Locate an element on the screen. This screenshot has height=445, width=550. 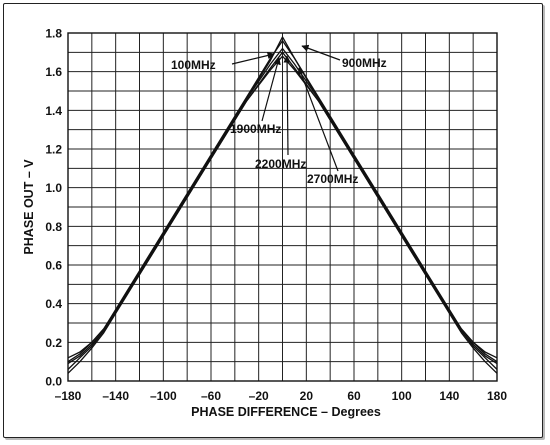
annotation-arrow-2200mhz is located at coordinates (287, 105).